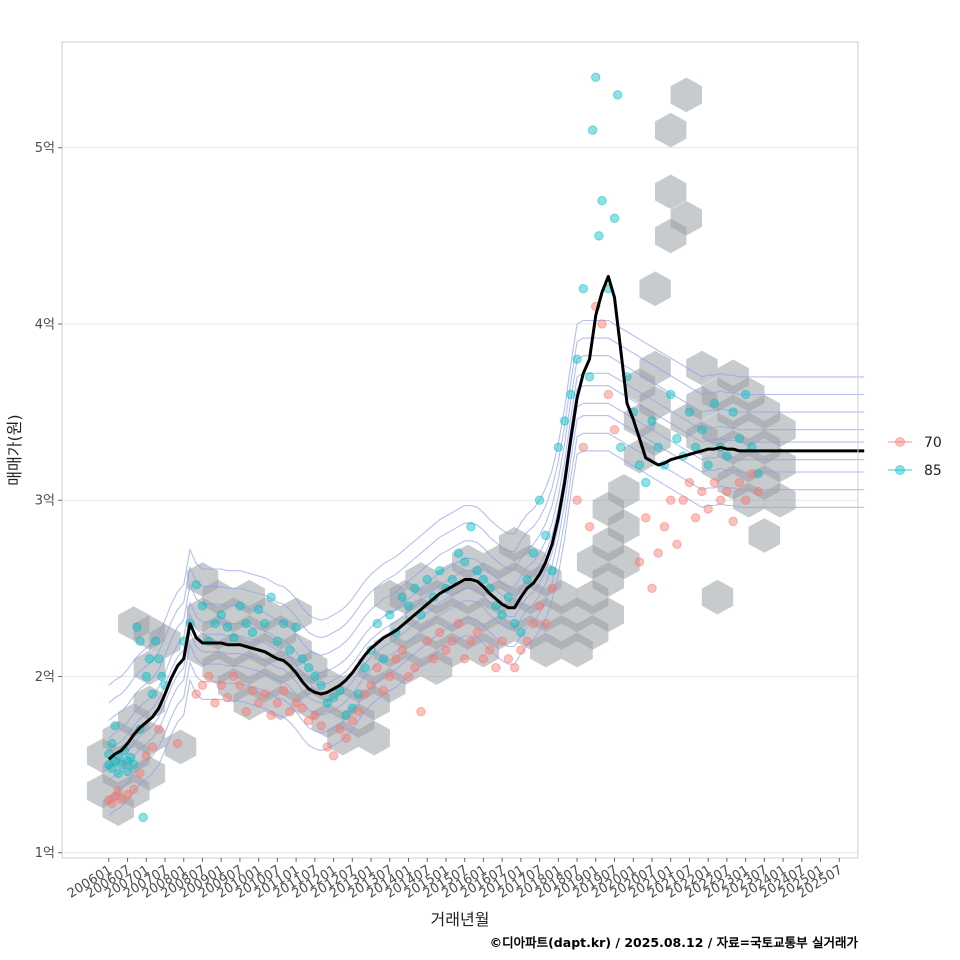  What do you see at coordinates (45, 853) in the screenshot?
I see `y-tick-label: 1억` at bounding box center [45, 853].